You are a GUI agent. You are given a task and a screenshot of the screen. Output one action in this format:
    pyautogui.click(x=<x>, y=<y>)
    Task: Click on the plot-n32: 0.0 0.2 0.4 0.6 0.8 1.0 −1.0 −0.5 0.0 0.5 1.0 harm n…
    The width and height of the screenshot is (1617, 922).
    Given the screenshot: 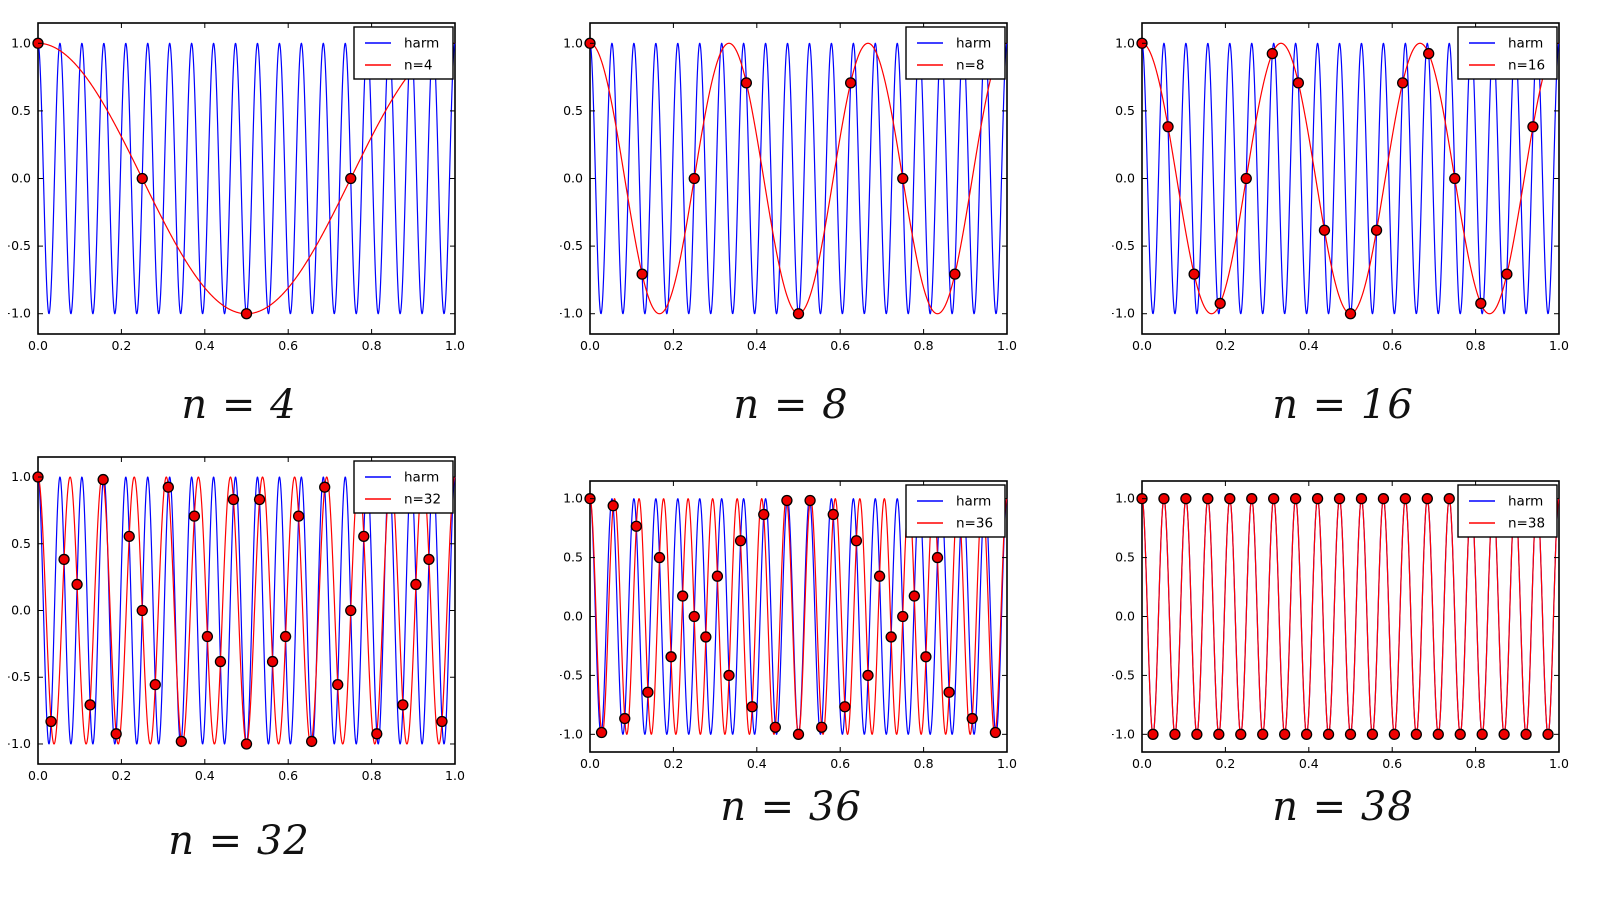 What is the action you would take?
    pyautogui.click(x=236, y=619)
    